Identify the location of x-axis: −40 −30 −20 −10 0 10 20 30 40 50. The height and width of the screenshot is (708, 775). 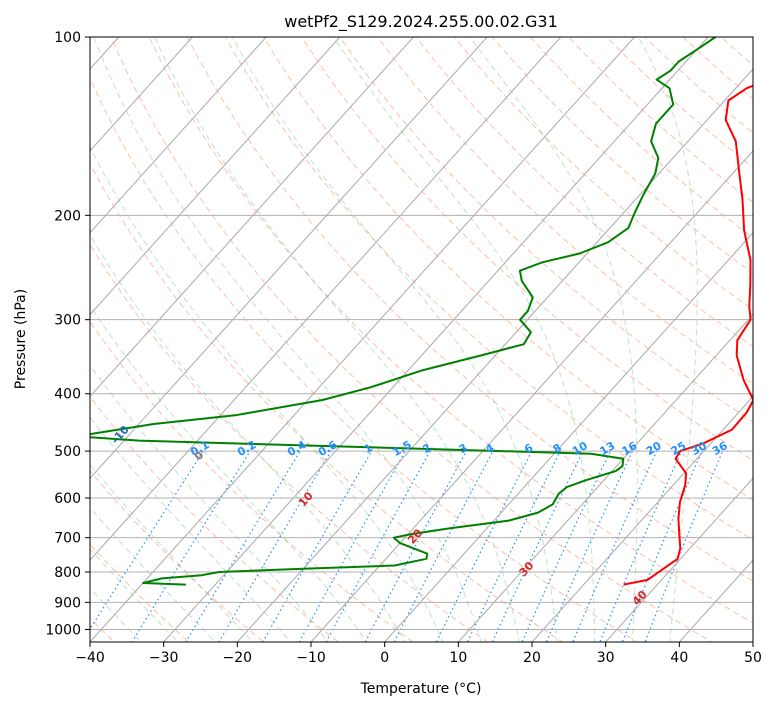
(418, 654).